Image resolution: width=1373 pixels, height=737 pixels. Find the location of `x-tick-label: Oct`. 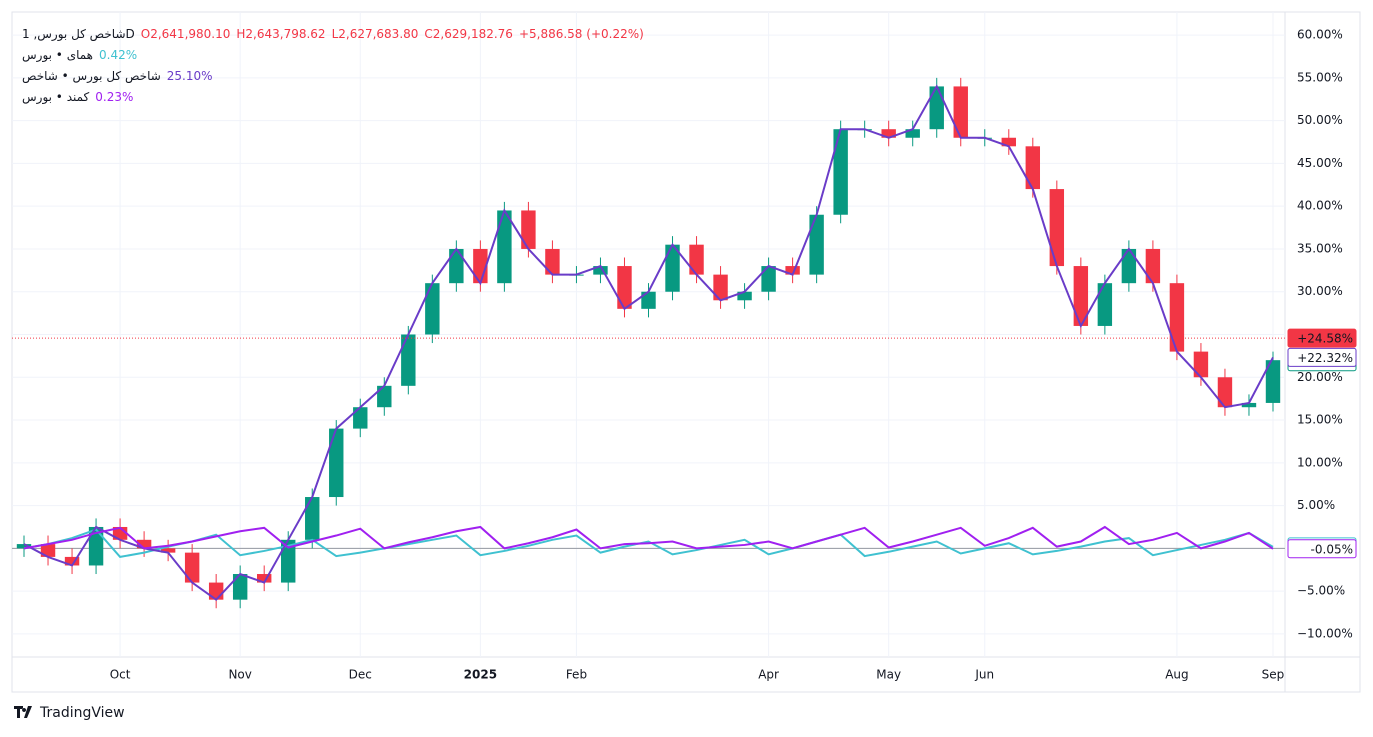

x-tick-label: Oct is located at coordinates (120, 675).